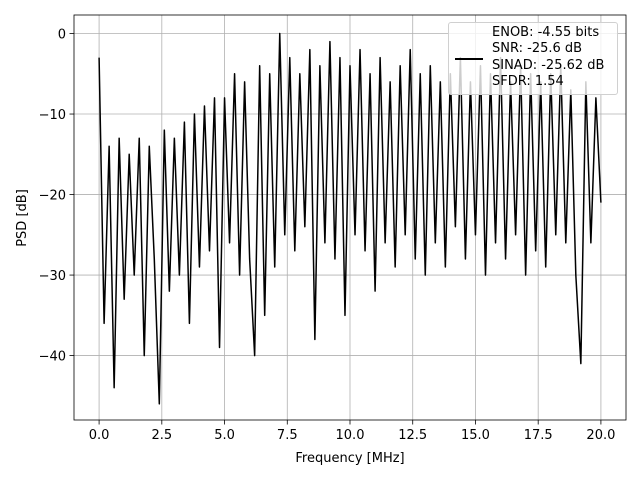 This screenshot has height=480, width=640. What do you see at coordinates (224, 435) in the screenshot?
I see `x-tick-label: 5.0` at bounding box center [224, 435].